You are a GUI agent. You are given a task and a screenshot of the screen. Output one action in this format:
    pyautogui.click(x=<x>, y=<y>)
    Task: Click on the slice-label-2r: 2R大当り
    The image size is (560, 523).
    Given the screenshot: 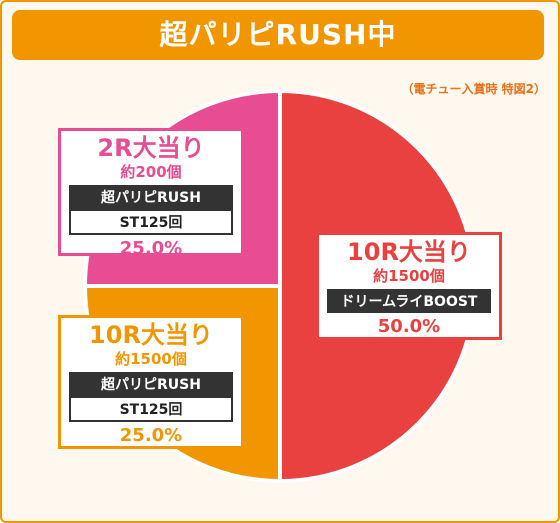 What is the action you would take?
    pyautogui.click(x=151, y=148)
    